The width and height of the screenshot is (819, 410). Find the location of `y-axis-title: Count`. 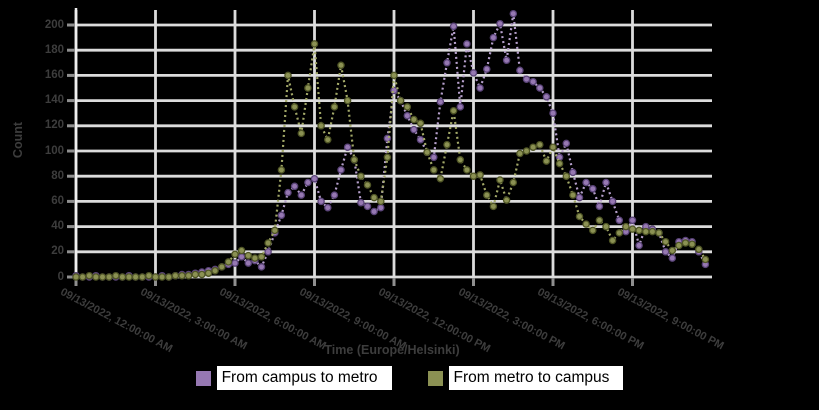

y-axis-title: Count is located at coordinates (18, 140).